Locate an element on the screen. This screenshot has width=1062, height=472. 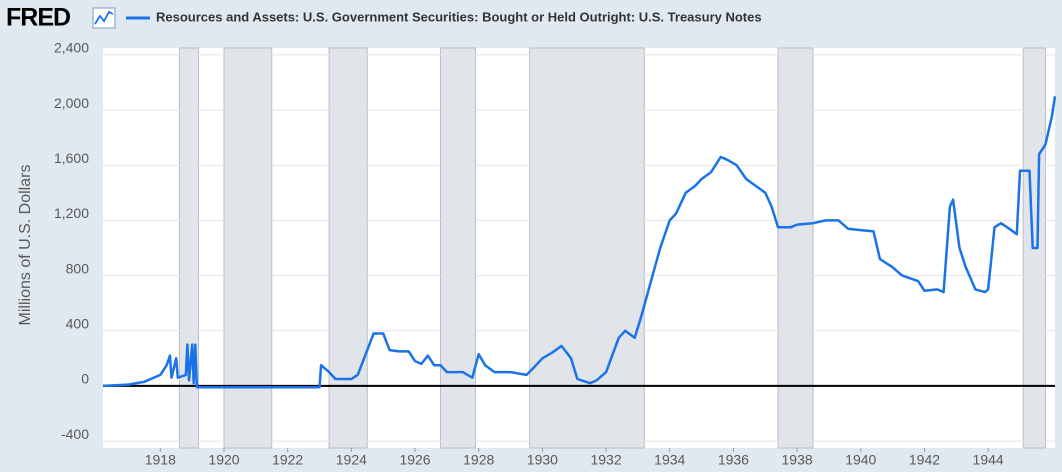
logo: FRED is located at coordinates (38, 18).